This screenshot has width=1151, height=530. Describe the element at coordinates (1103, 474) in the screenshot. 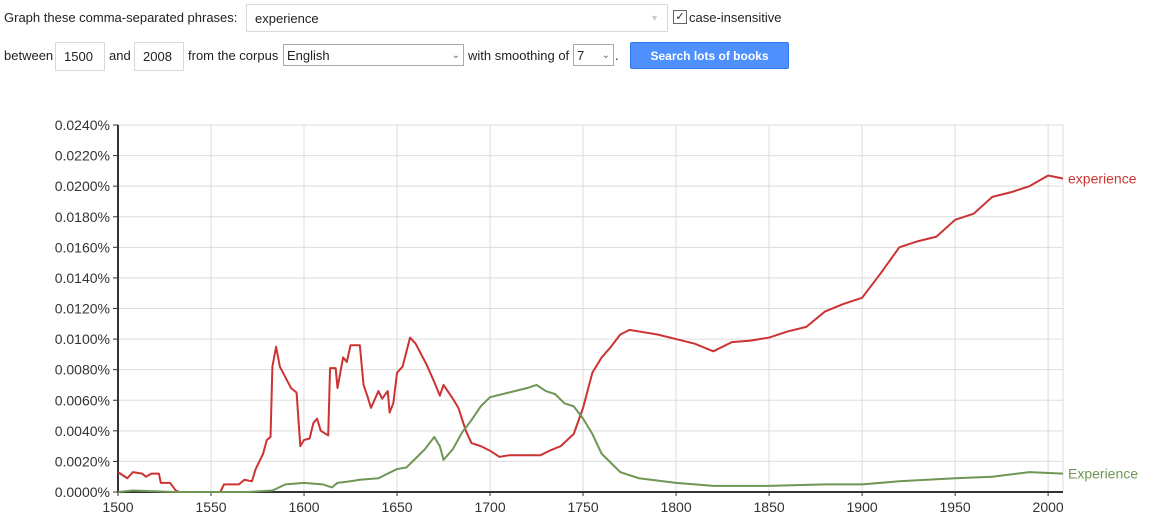

I see `series-label: Experience` at that location.